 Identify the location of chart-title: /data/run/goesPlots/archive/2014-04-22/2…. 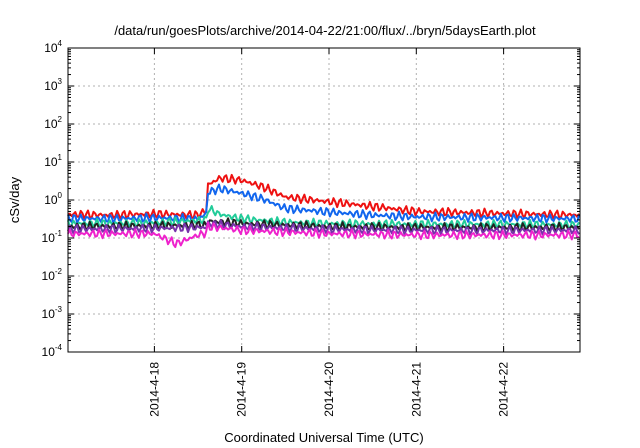
(325, 30).